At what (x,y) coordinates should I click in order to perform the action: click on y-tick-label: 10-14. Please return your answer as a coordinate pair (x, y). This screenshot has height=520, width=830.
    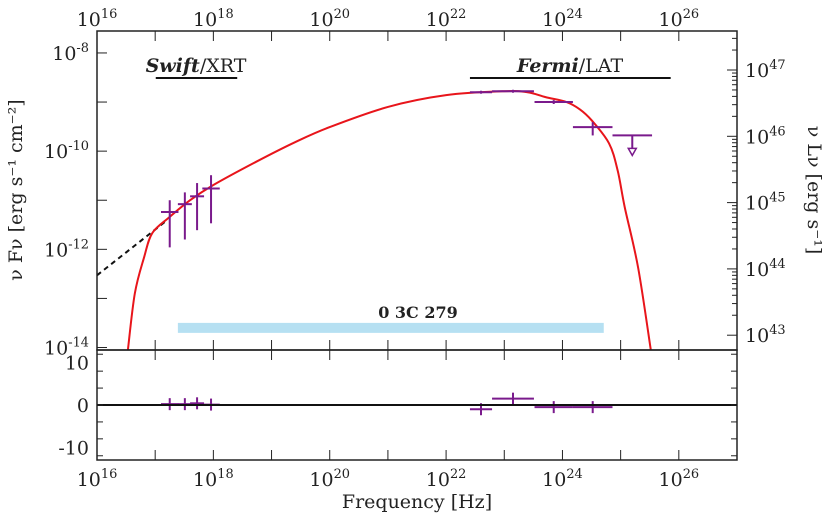
    Looking at the image, I should click on (66, 348).